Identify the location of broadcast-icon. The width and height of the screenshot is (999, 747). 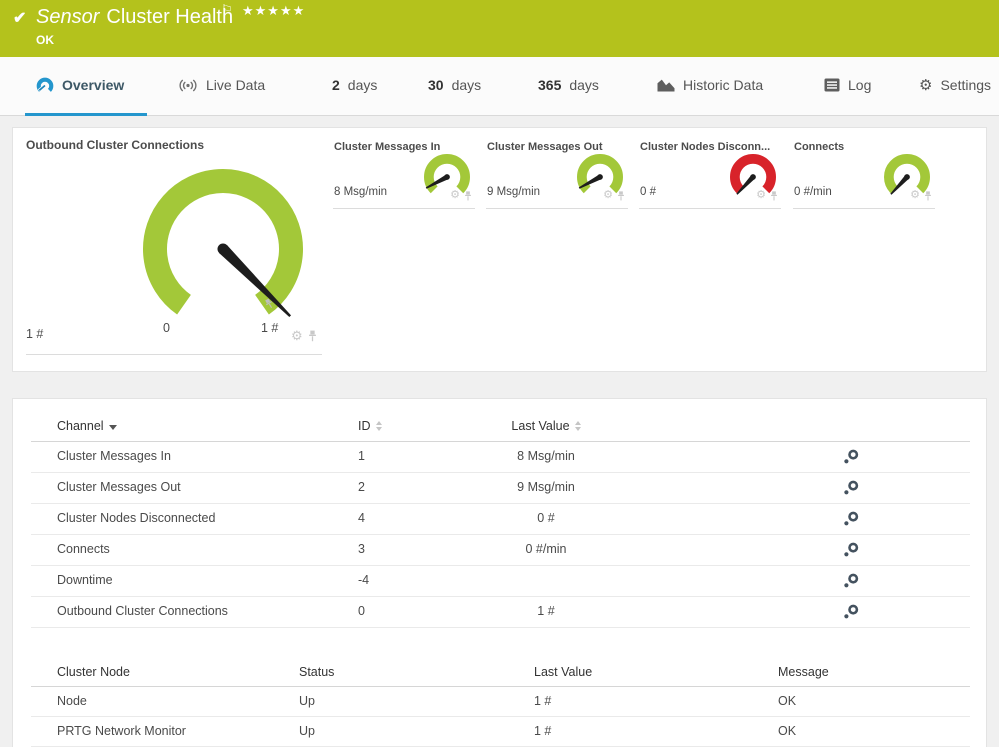
(188, 85).